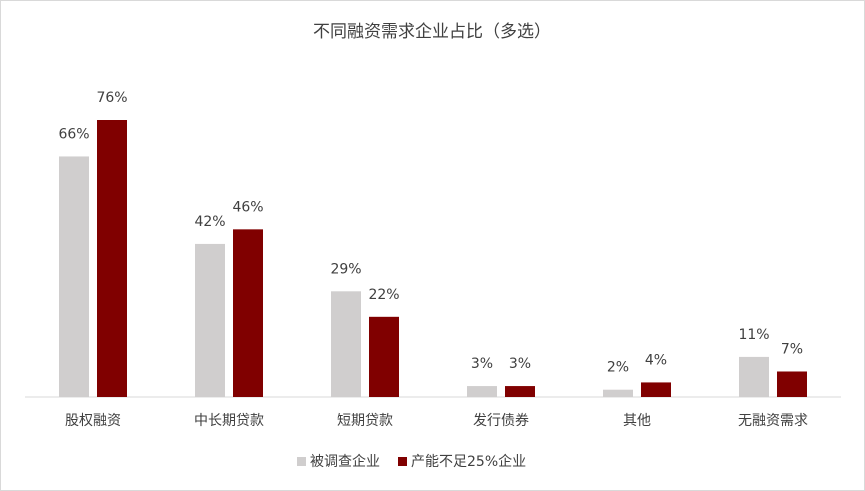 The height and width of the screenshot is (491, 865). What do you see at coordinates (73, 134) in the screenshot?
I see `value-label: 66%` at bounding box center [73, 134].